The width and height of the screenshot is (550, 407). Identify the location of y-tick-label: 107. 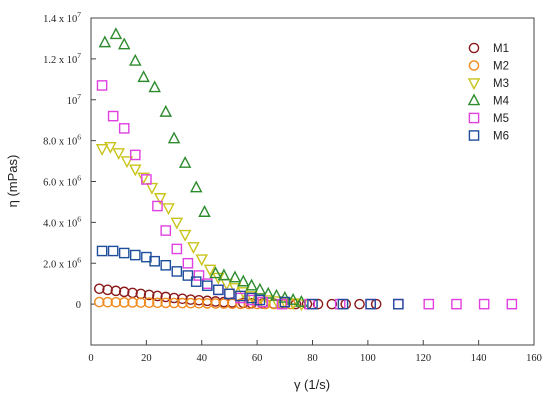
(74, 99).